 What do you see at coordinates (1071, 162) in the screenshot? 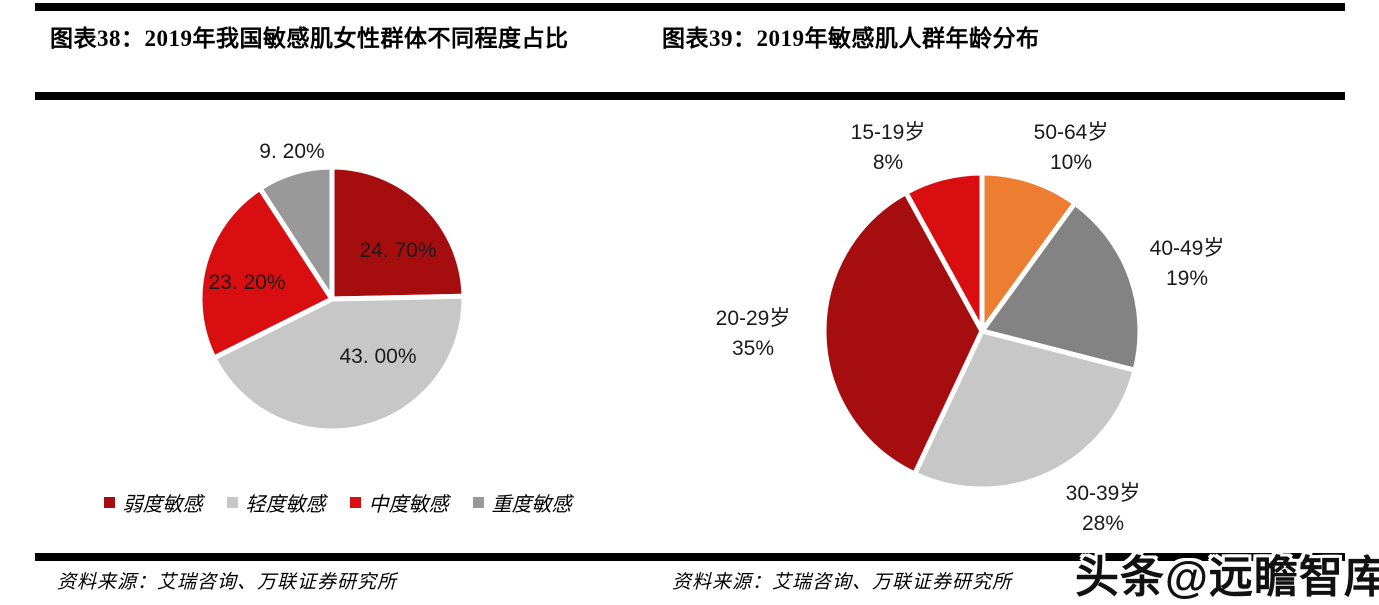
I see `age-range-pct: 10%` at bounding box center [1071, 162].